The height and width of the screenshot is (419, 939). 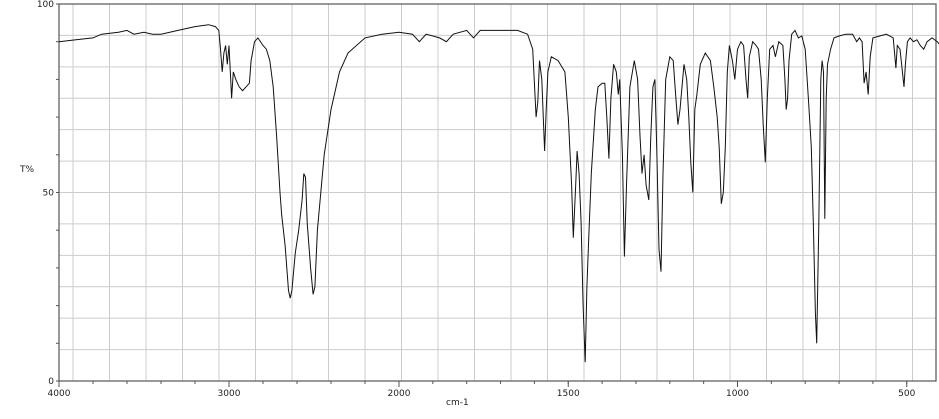 I want to click on y-tick-label: 50, so click(x=49, y=194).